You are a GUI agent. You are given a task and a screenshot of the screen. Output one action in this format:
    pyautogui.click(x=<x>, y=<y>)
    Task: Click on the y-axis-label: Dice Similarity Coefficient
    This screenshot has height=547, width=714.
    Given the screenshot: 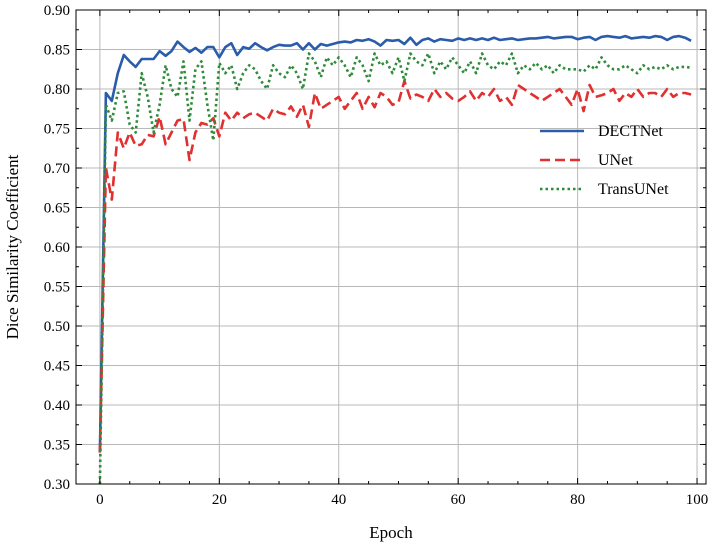 What is the action you would take?
    pyautogui.click(x=12, y=246)
    